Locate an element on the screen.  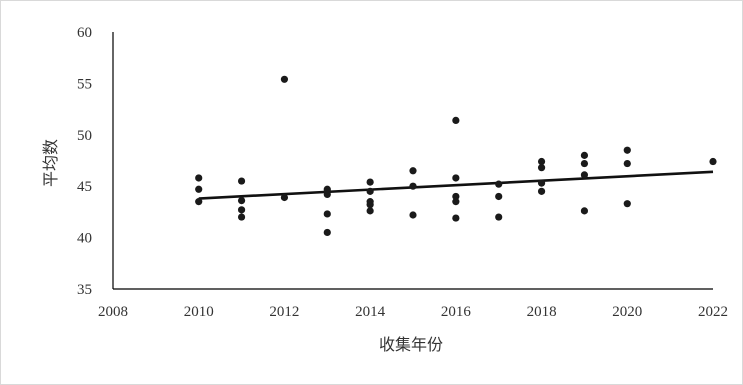
x-tick-label: 2020 is located at coordinates (627, 312).